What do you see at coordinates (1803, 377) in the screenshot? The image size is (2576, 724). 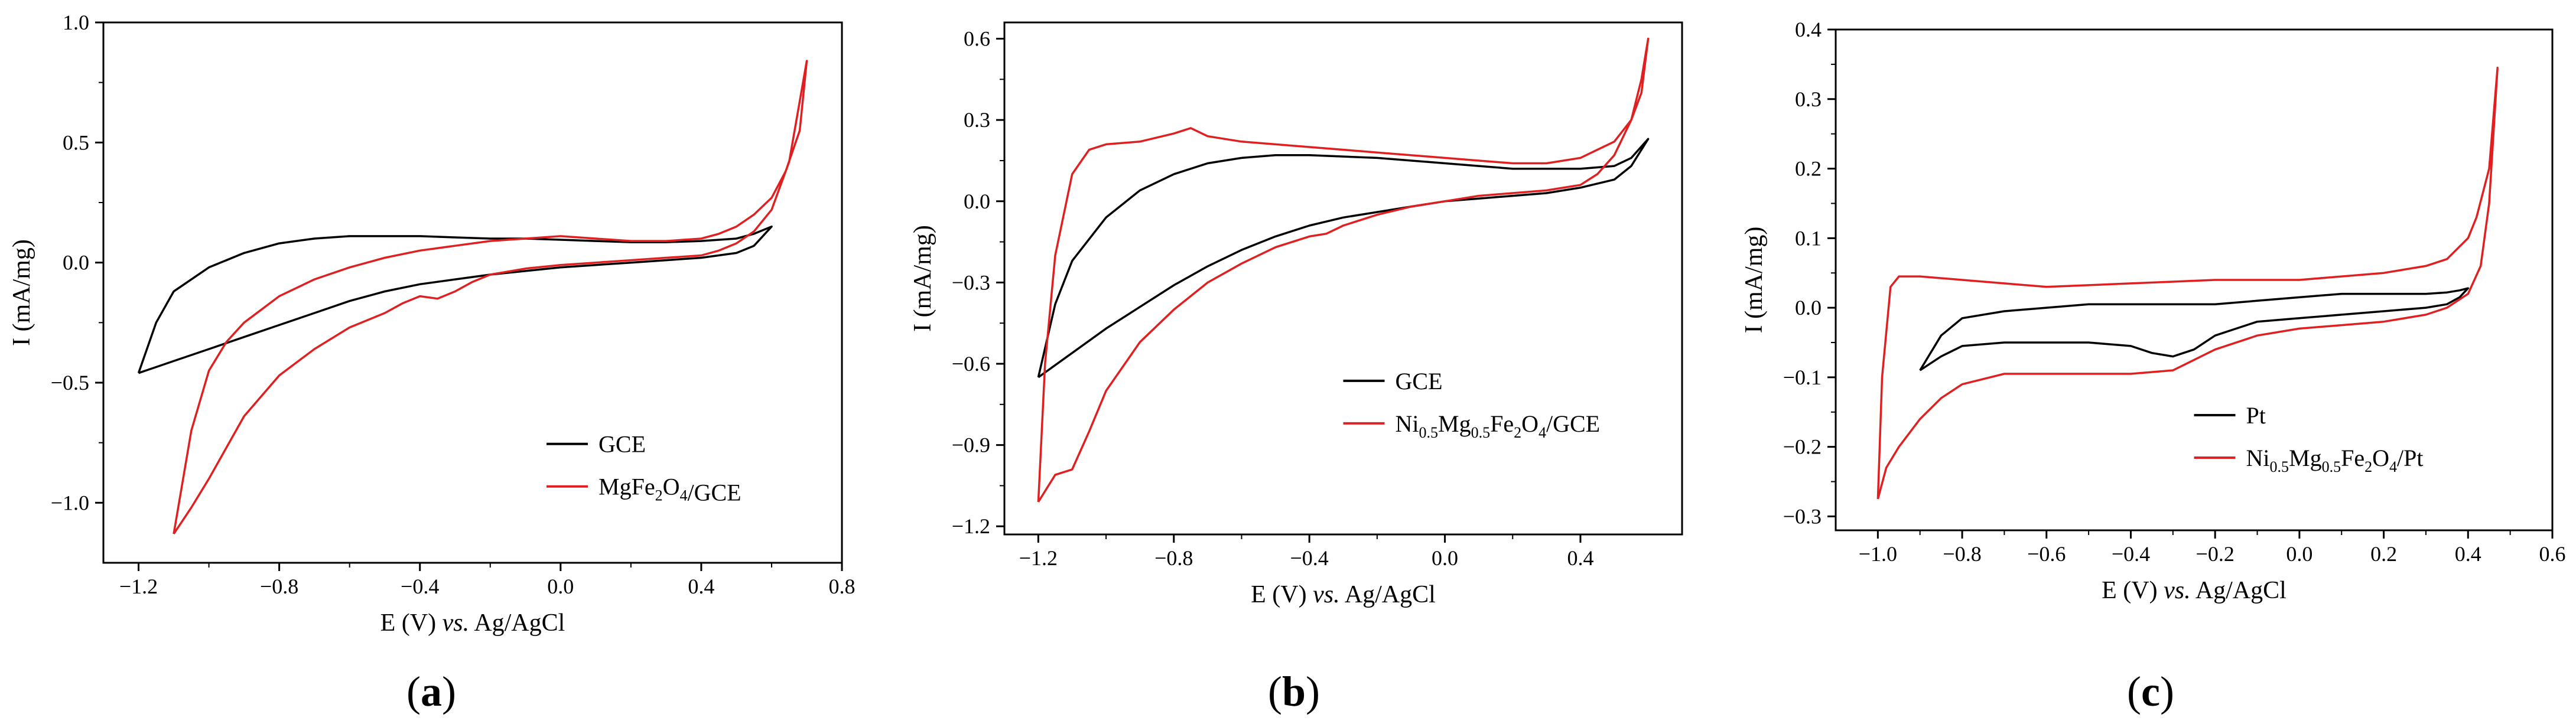 I see `y-tick-label: −0.1` at bounding box center [1803, 377].